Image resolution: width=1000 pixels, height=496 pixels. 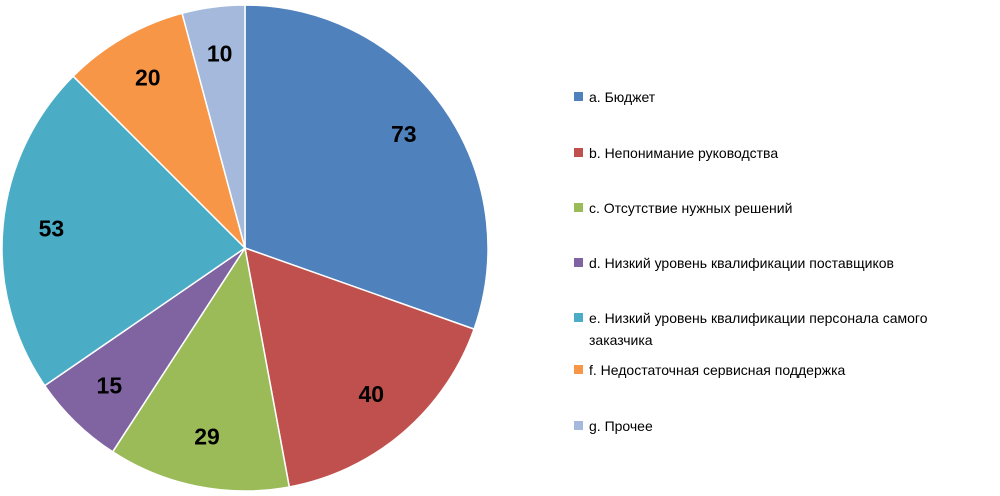 What do you see at coordinates (774, 97) in the screenshot?
I see `legend-item: a. Бюджет` at bounding box center [774, 97].